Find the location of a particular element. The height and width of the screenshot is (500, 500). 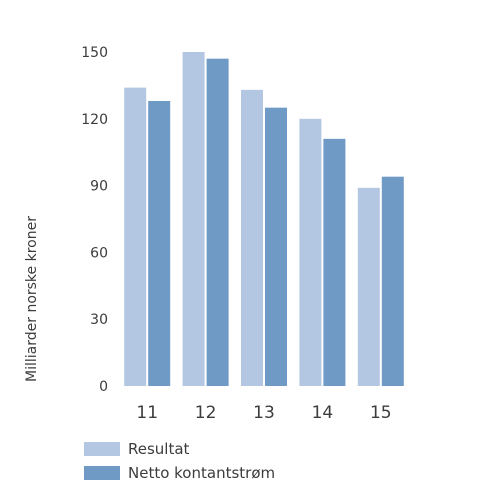

legend-label-resultat: Resultat is located at coordinates (159, 449).